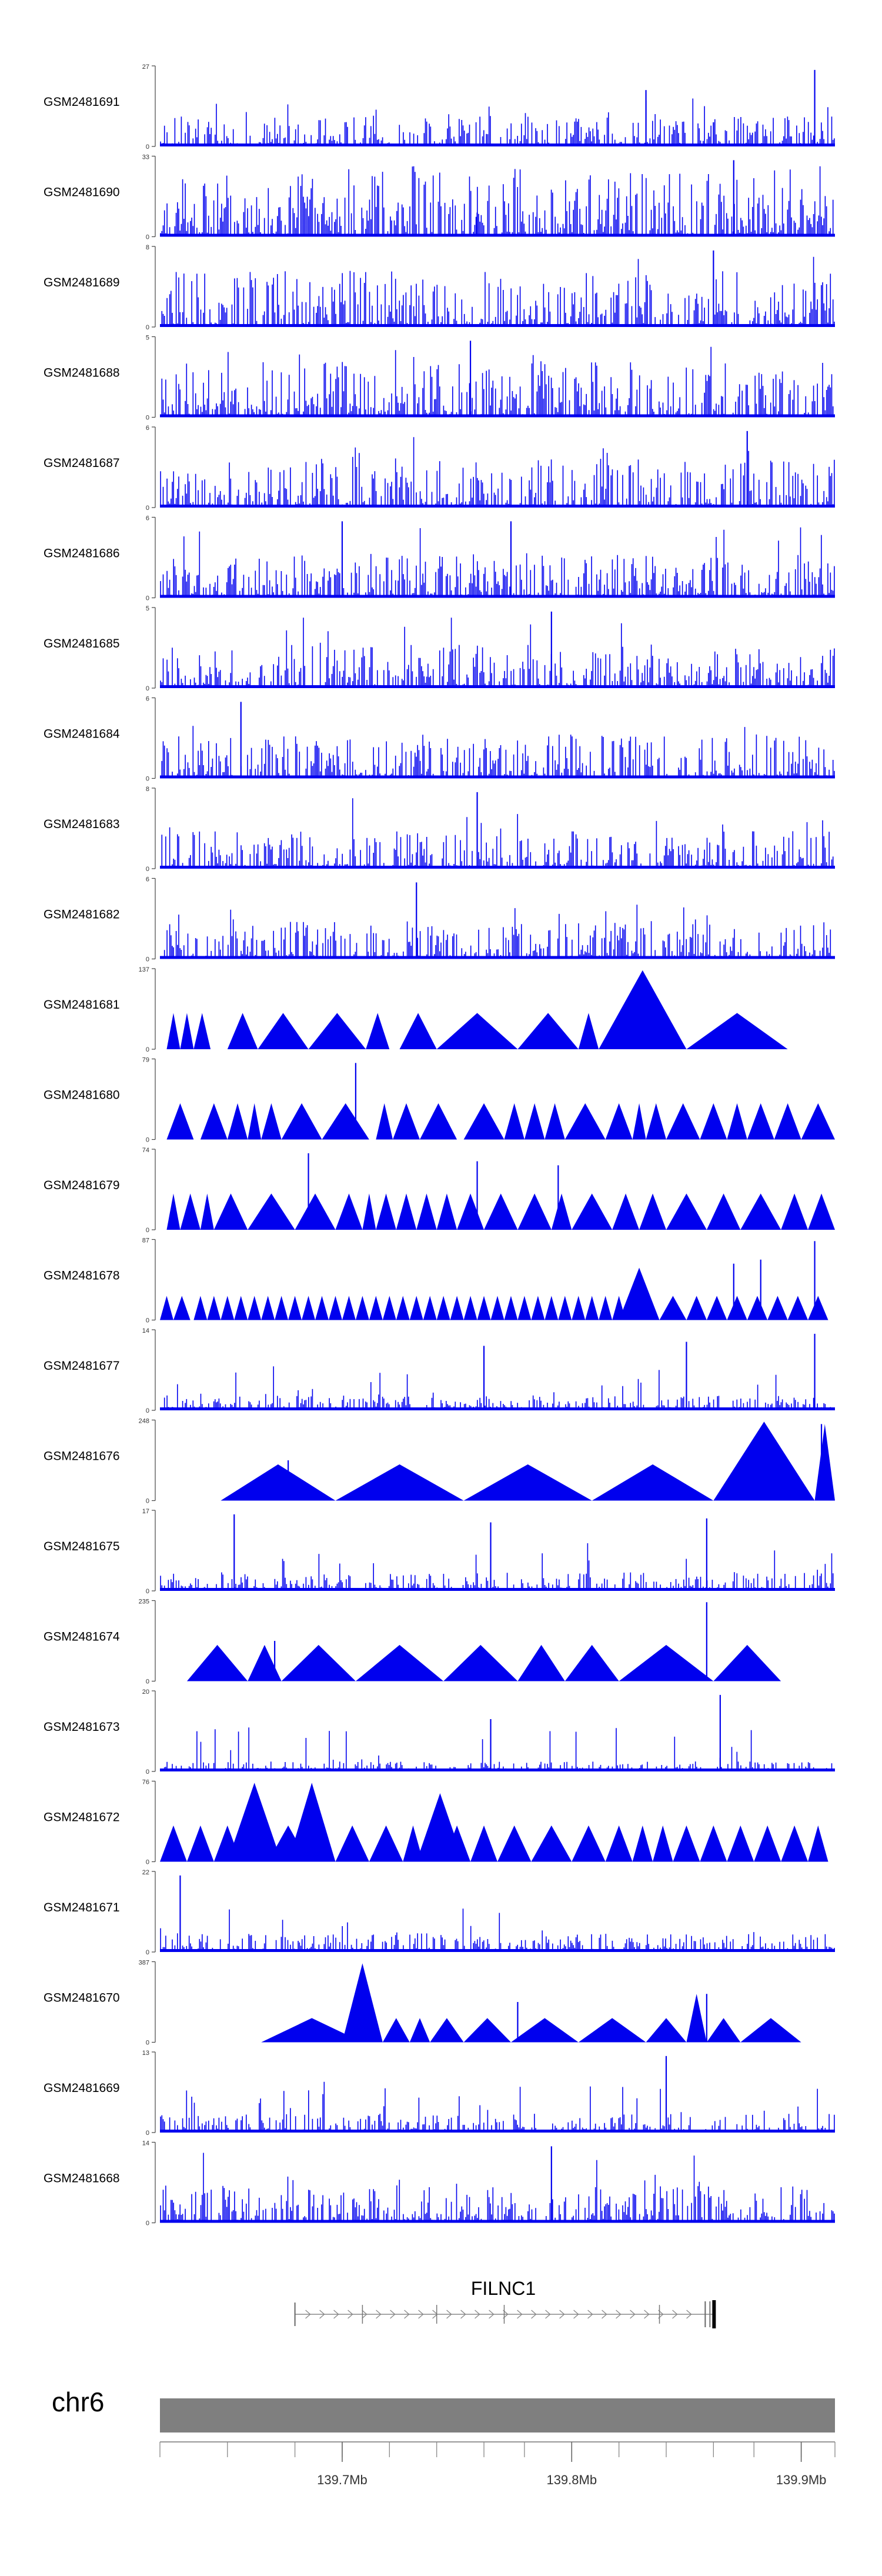 The width and height of the screenshot is (882, 2576). Describe the element at coordinates (416, 1009) in the screenshot. I see `track: GSM2481681 137 0` at that location.